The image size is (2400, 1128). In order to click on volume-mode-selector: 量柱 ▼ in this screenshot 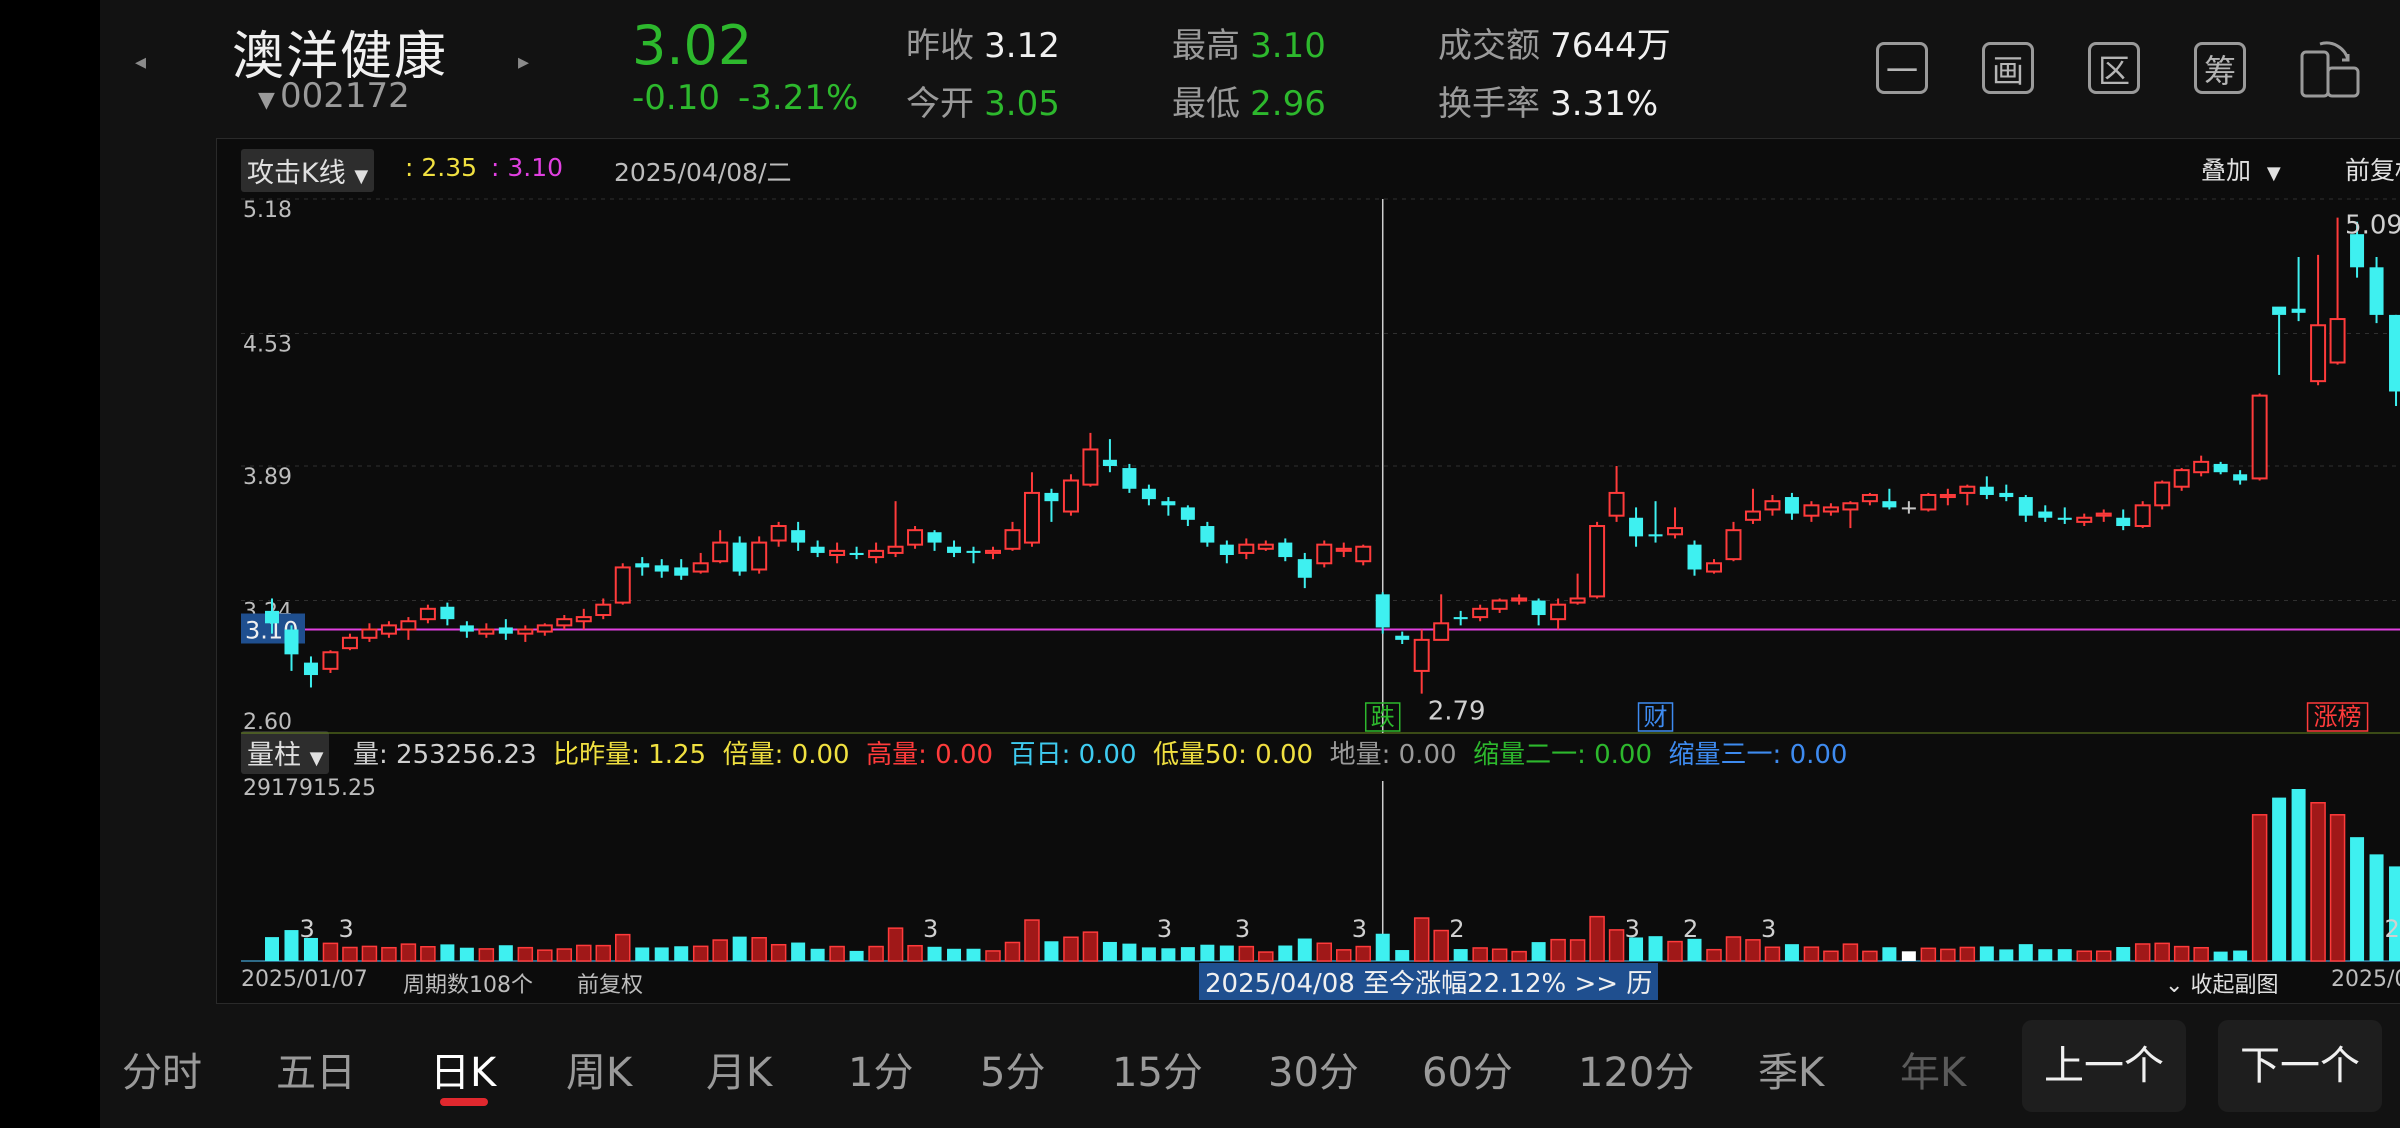, I will do `click(285, 752)`.